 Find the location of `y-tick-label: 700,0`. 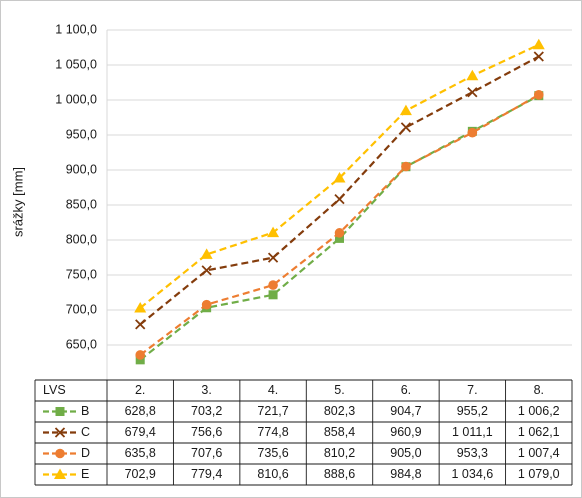

y-tick-label: 700,0 is located at coordinates (81, 309).